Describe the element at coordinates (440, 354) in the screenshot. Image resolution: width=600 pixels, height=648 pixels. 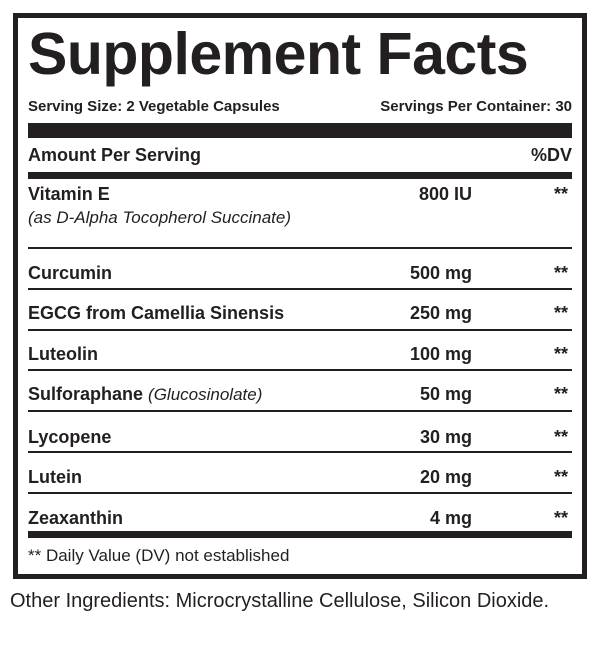
I see `amount: 100 mg` at that location.